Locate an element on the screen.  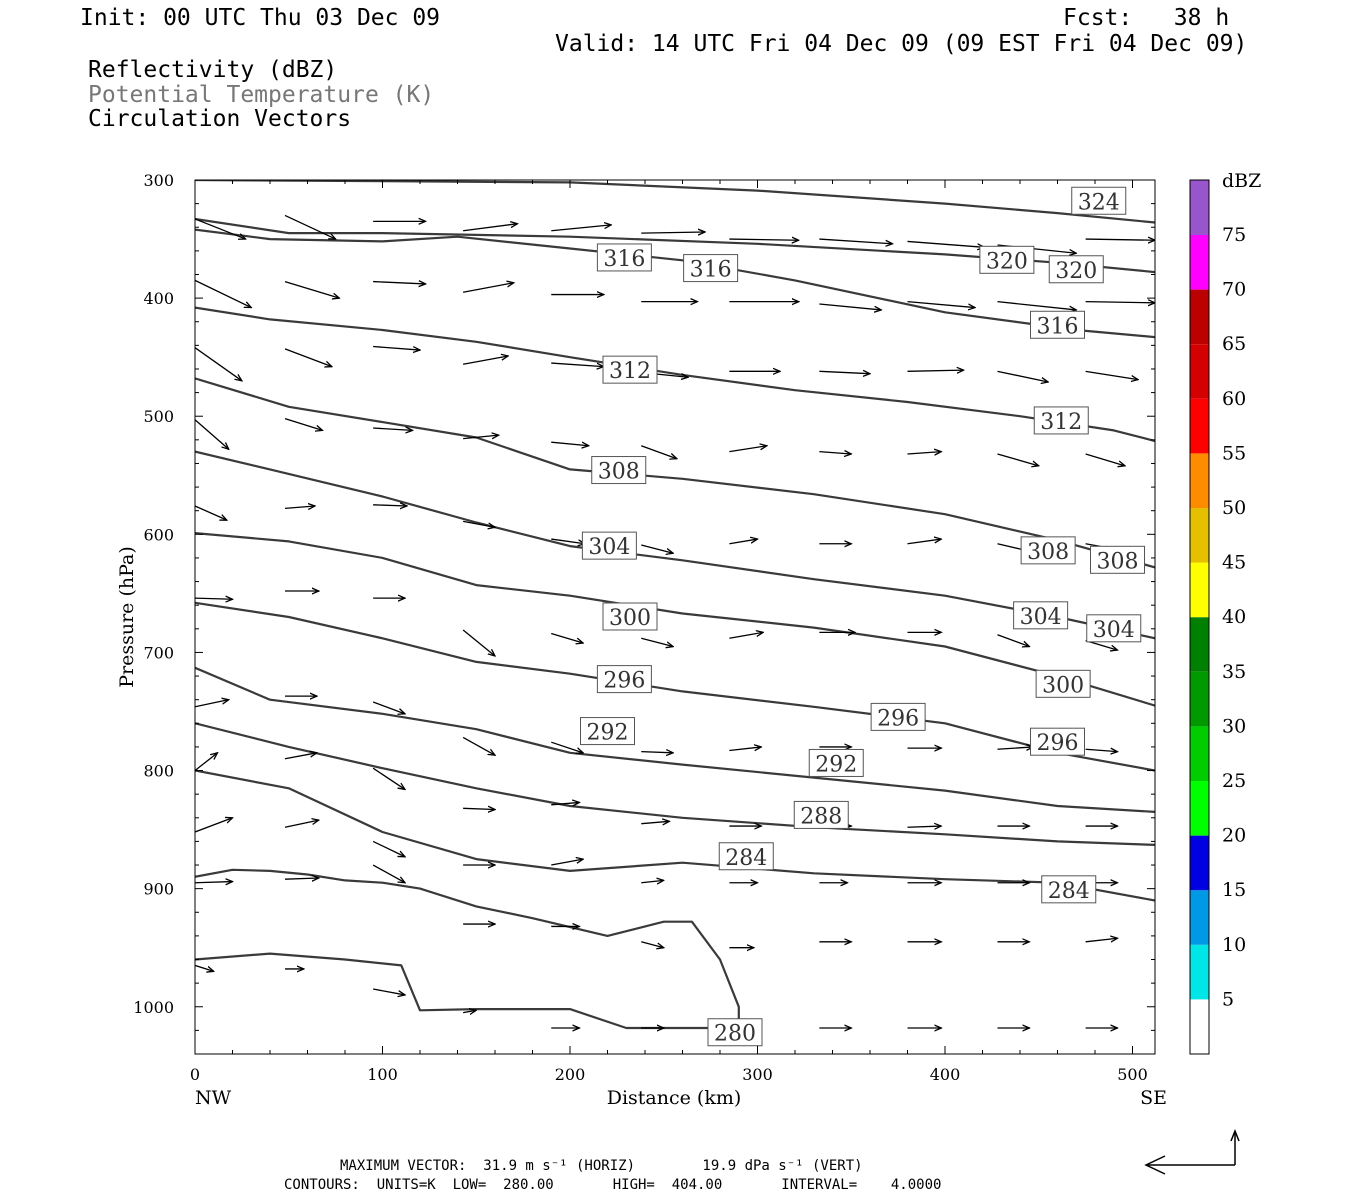
contour-label-text: 288 is located at coordinates (821, 816).